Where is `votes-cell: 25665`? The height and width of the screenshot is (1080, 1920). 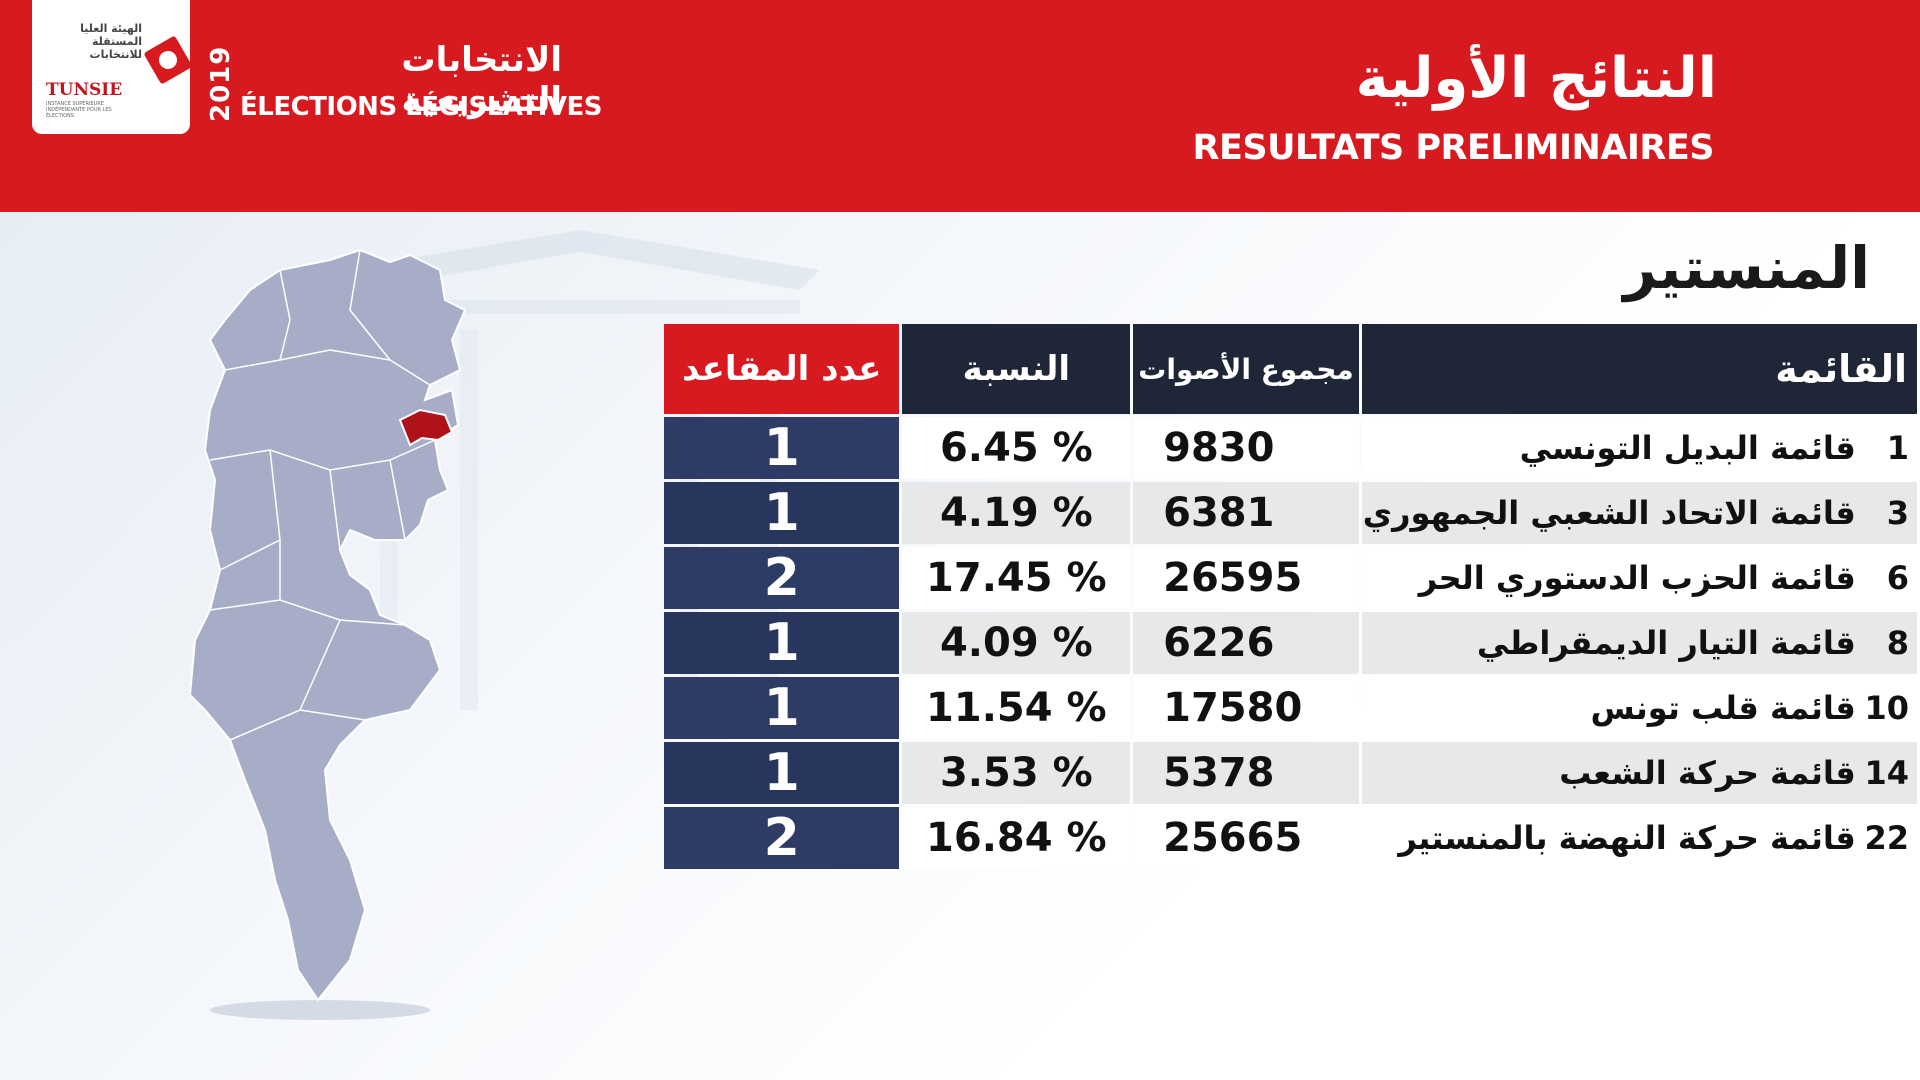
votes-cell: 25665 is located at coordinates (1246, 838).